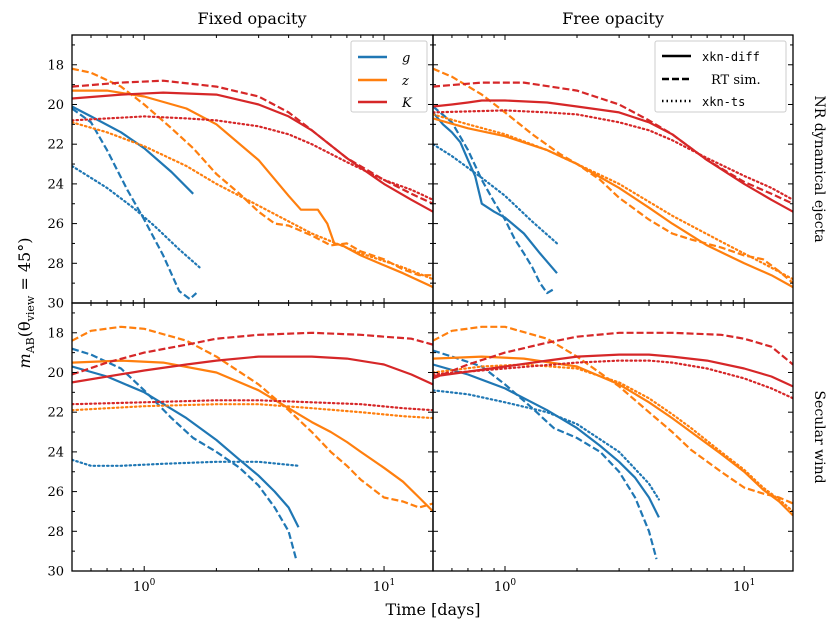 The image size is (830, 633). Describe the element at coordinates (613, 18) in the screenshot. I see `column-title-free-opacity: Free opacity` at that location.